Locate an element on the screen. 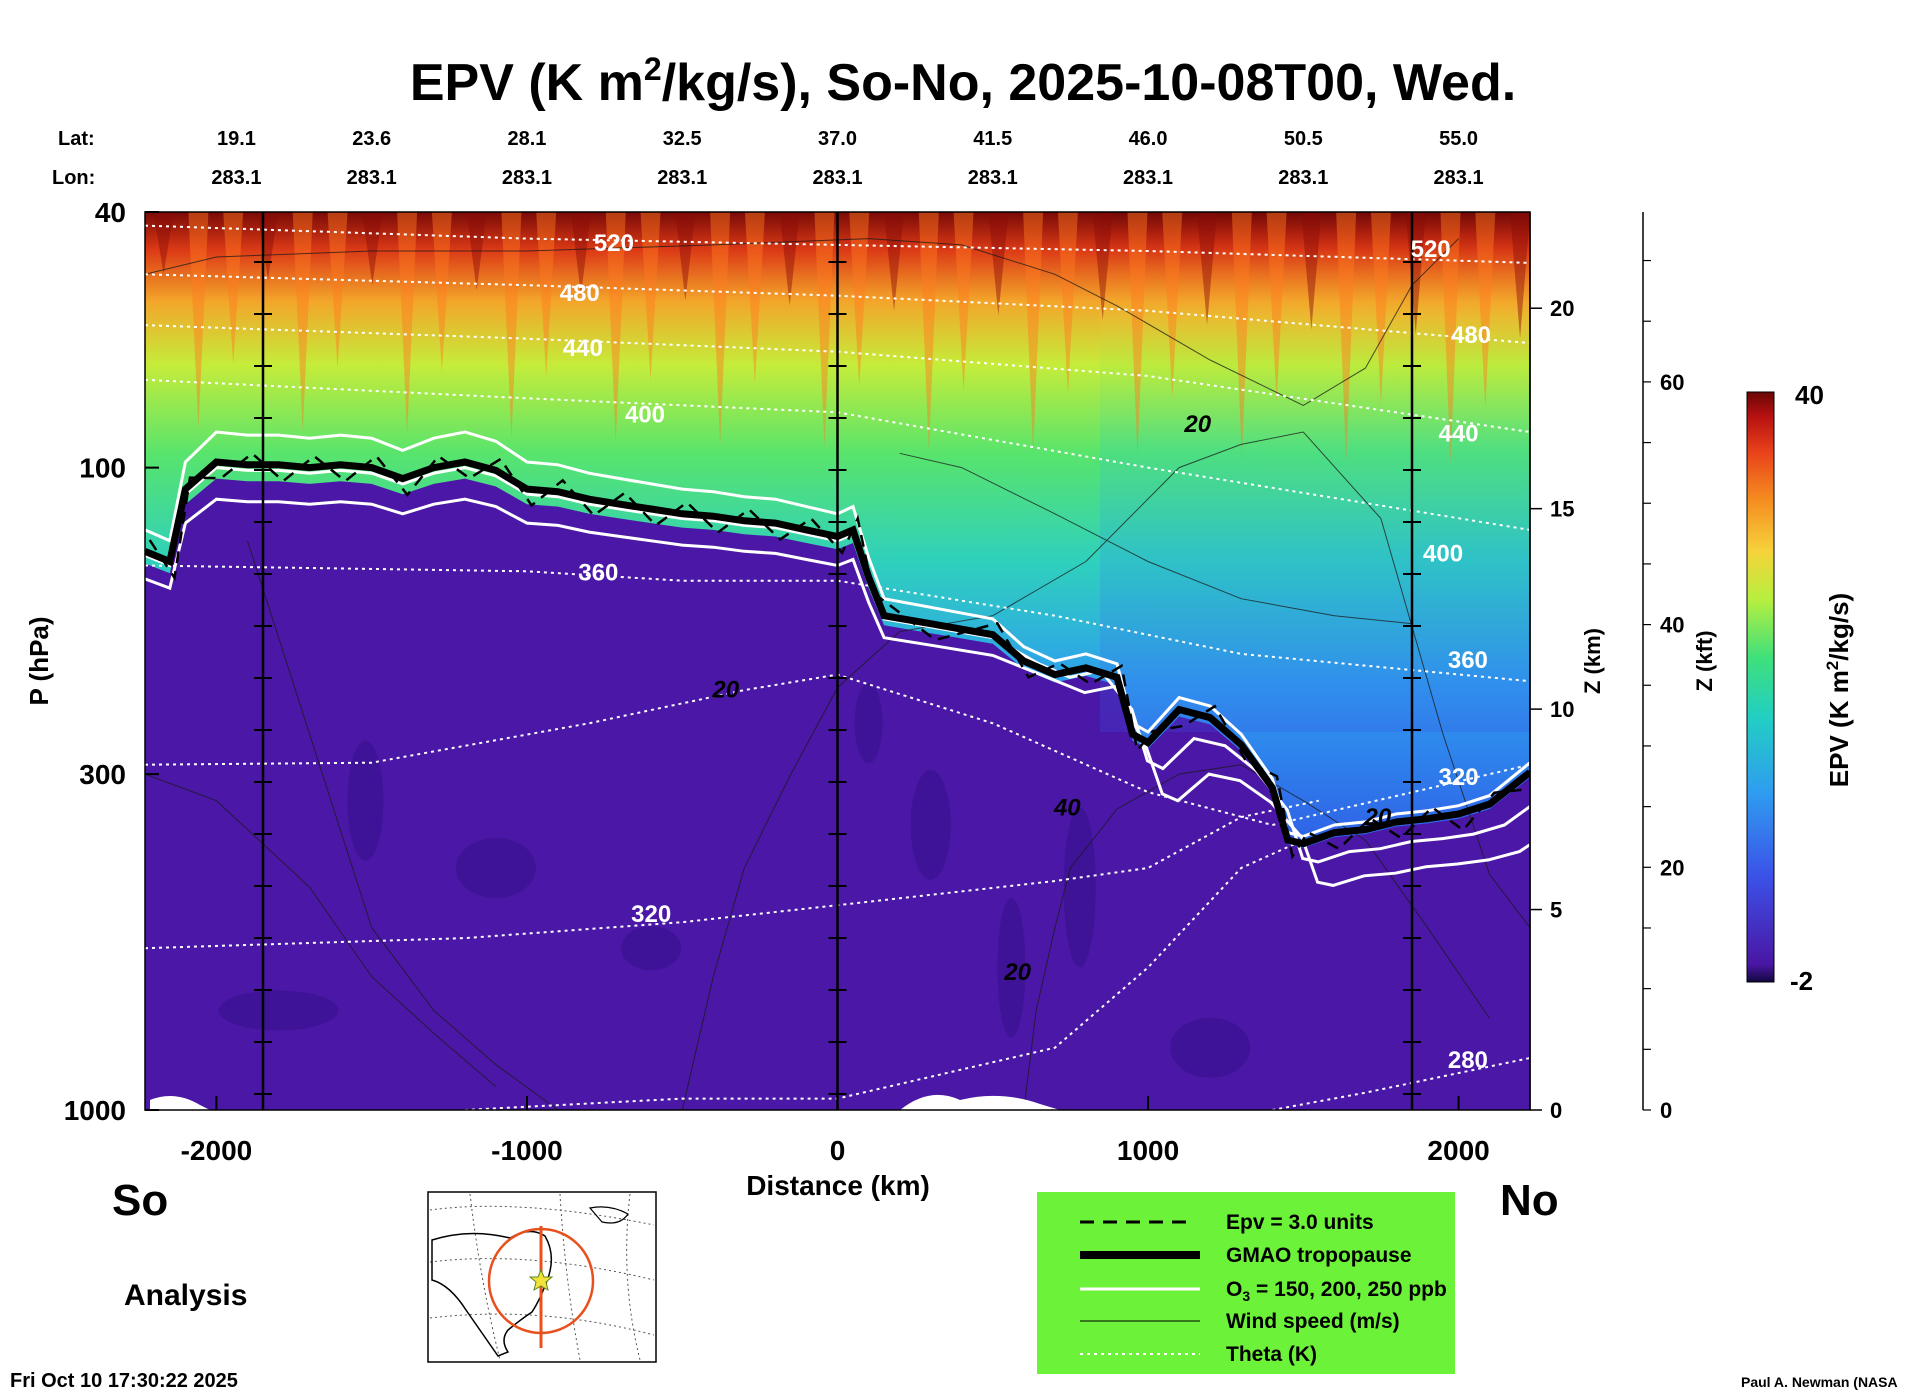 Image resolution: width=1926 pixels, height=1394 pixels. z-kft-axis: 0 20 40 60 is located at coordinates (1663, 691).